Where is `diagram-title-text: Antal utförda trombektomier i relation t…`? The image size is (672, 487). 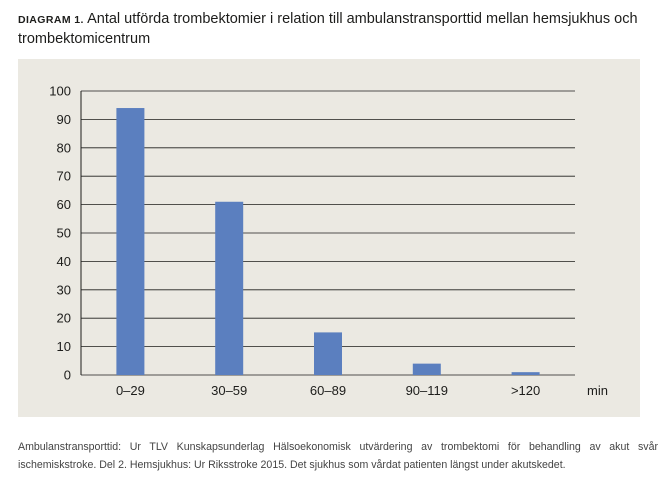 diagram-title-text: Antal utförda trombektomier i relation t… is located at coordinates (328, 29).